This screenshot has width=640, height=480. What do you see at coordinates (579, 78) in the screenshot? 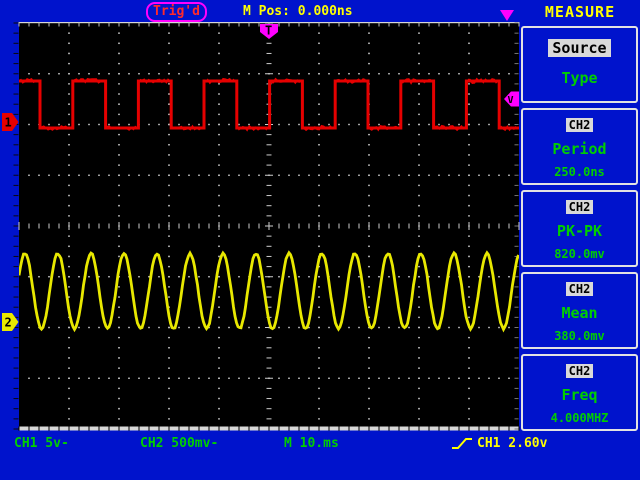
I see `menu-item-label: Type` at bounding box center [579, 78].